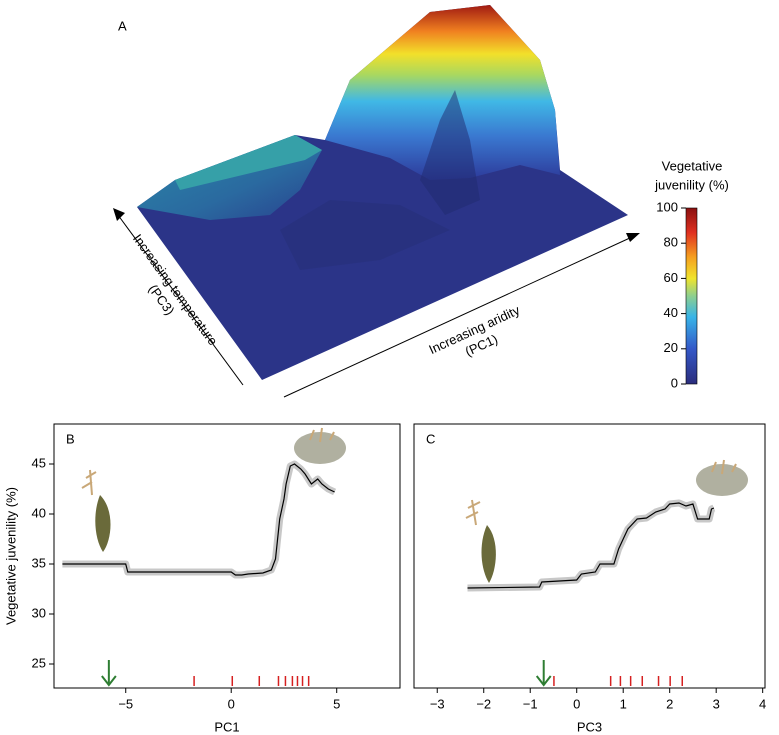 The image size is (779, 735). Describe the element at coordinates (671, 242) in the screenshot. I see `colorbar-tick-label: 80` at that location.